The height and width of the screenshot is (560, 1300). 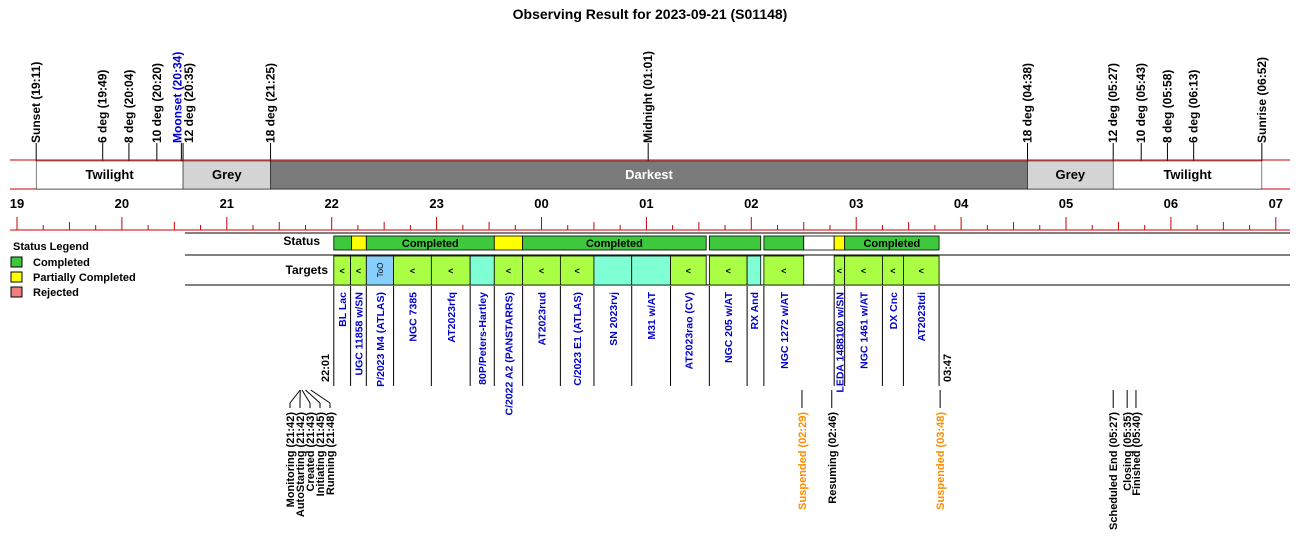 I want to click on axis-hour-label: 06, so click(x=1171, y=203).